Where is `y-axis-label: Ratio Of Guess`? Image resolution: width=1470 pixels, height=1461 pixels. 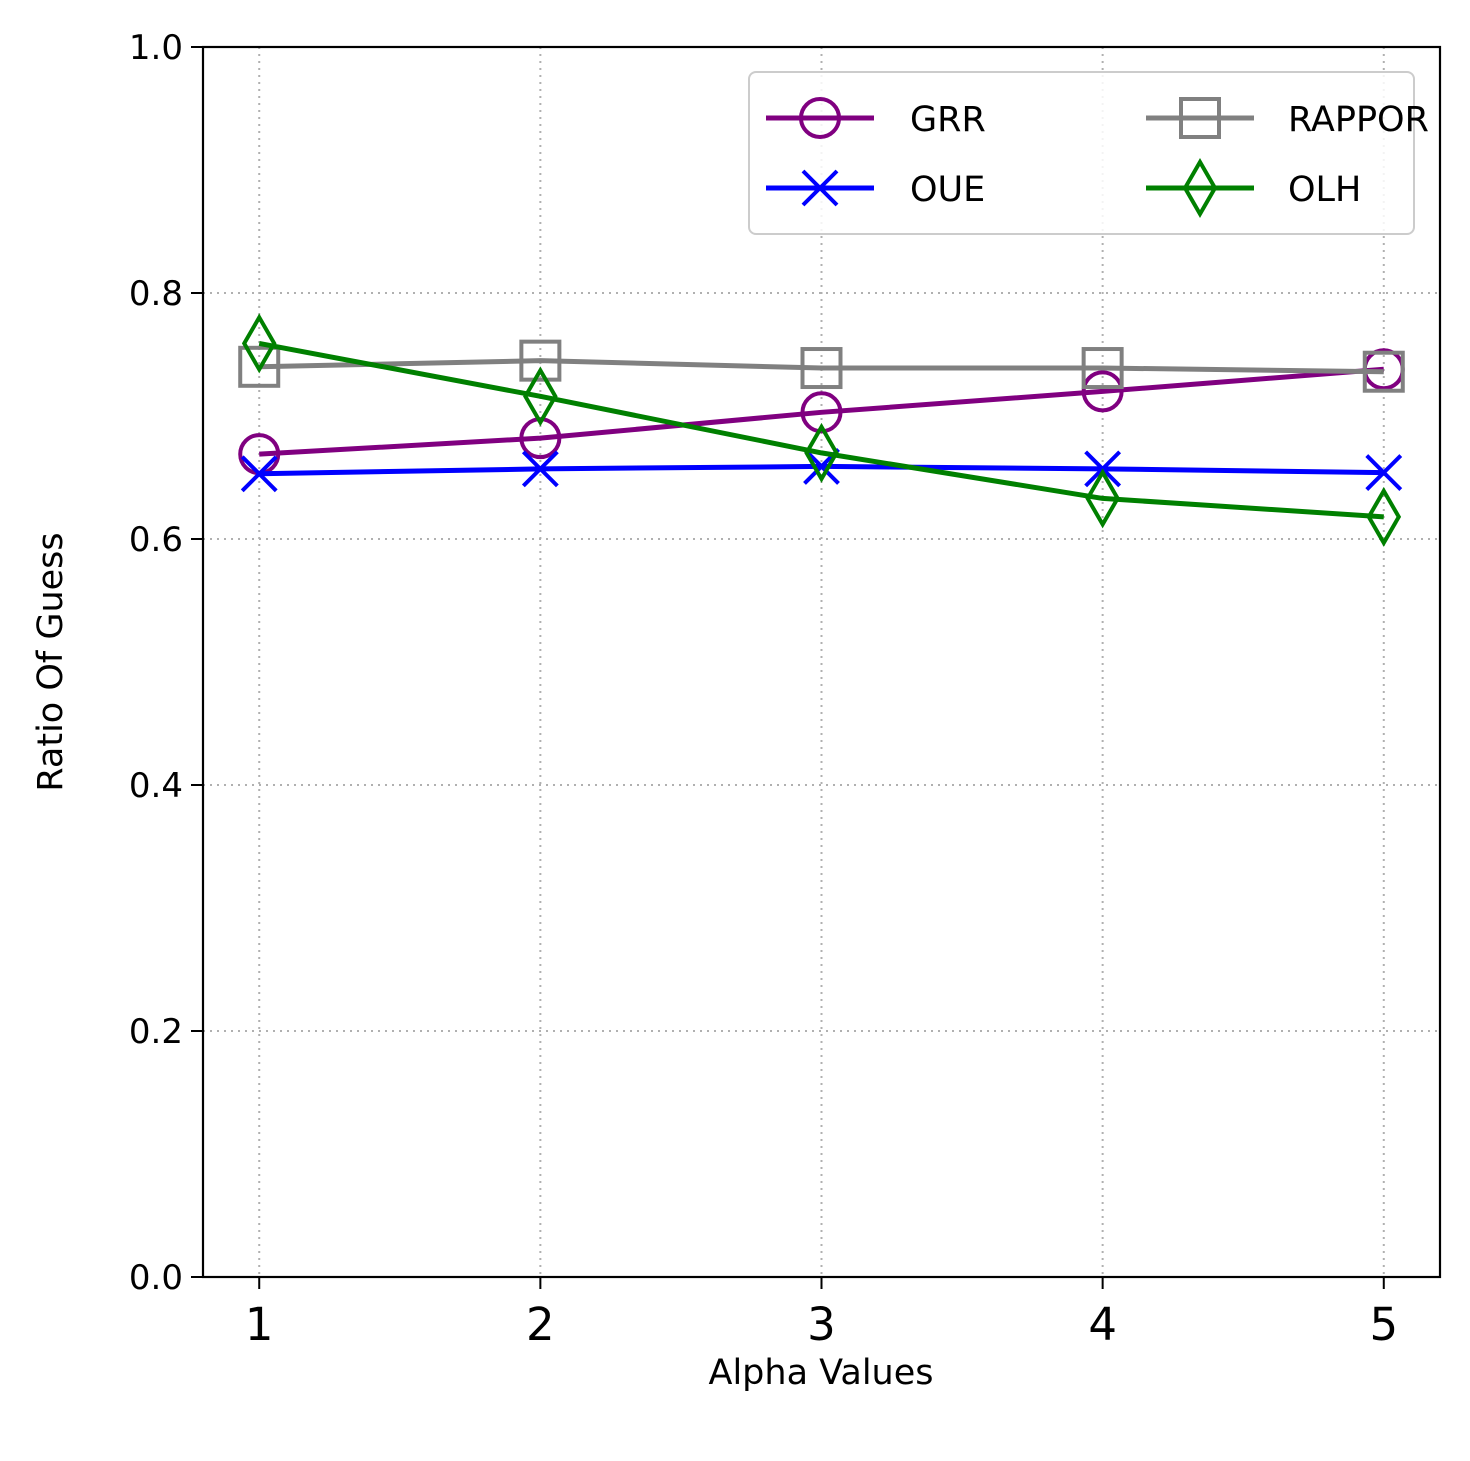 y-axis-label: Ratio Of Guess is located at coordinates (51, 661).